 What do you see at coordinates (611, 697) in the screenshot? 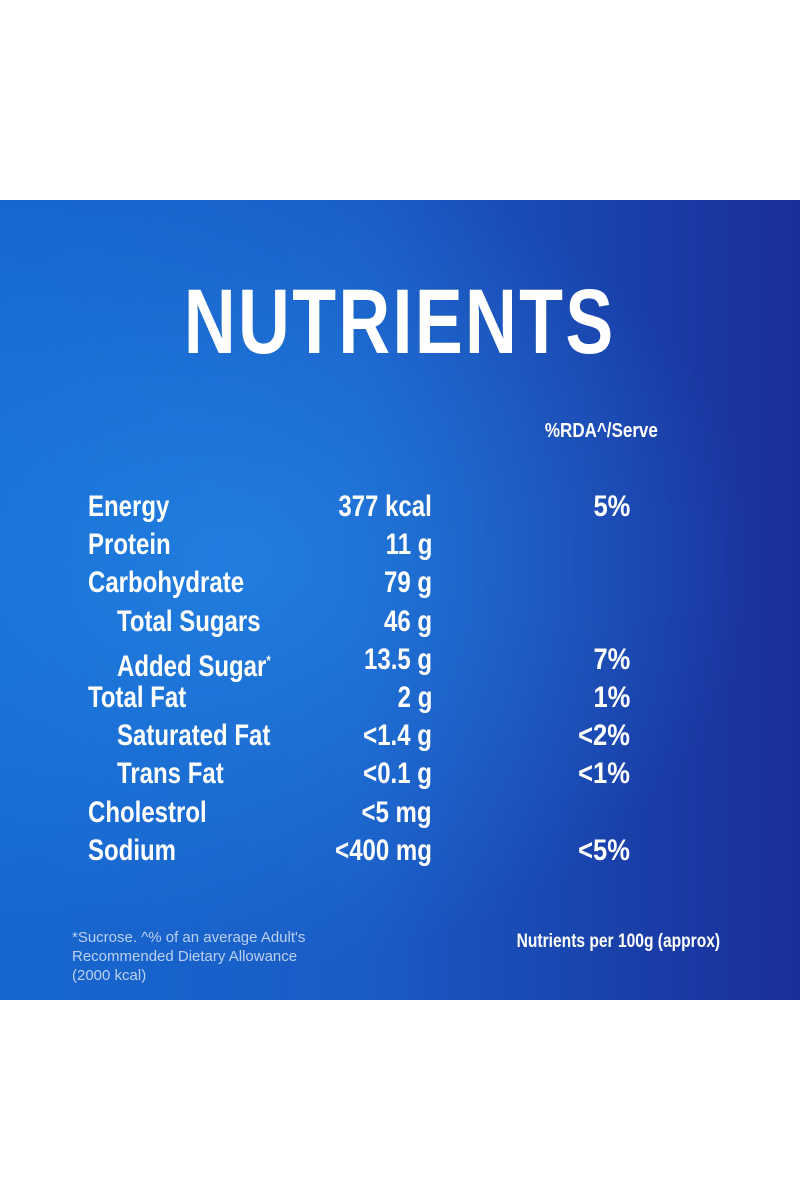
I see `nutrient-rda: 1%` at bounding box center [611, 697].